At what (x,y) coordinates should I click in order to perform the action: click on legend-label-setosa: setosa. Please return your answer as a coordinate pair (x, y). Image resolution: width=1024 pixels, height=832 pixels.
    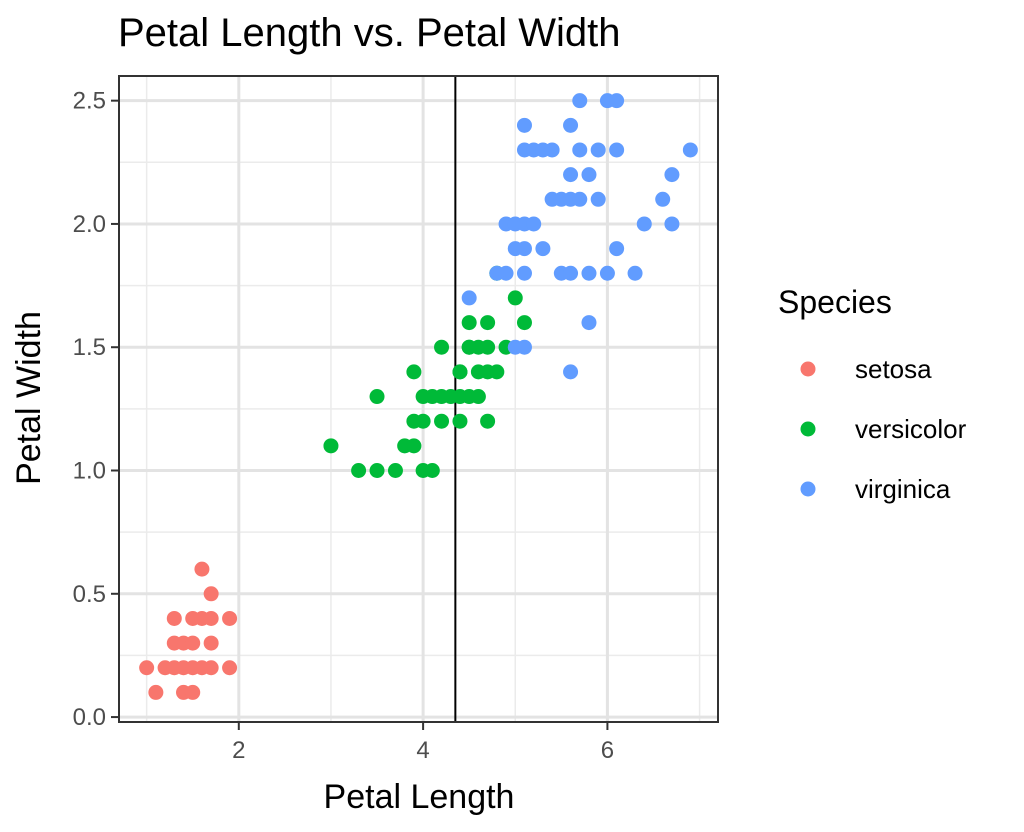
    Looking at the image, I should click on (893, 369).